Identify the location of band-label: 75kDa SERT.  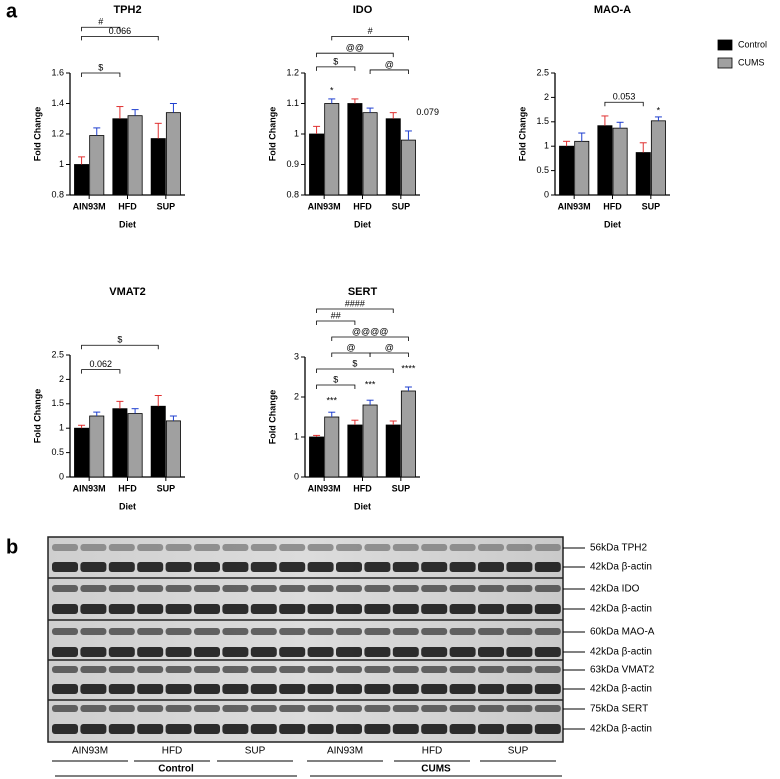
(619, 709).